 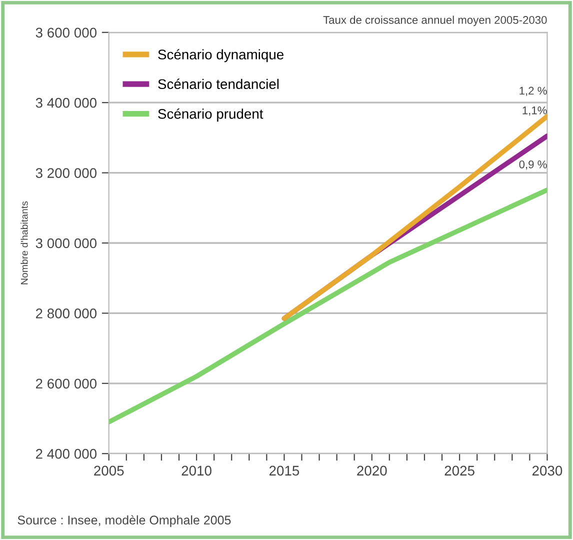 What do you see at coordinates (284, 471) in the screenshot?
I see `x-tick-label: 2015` at bounding box center [284, 471].